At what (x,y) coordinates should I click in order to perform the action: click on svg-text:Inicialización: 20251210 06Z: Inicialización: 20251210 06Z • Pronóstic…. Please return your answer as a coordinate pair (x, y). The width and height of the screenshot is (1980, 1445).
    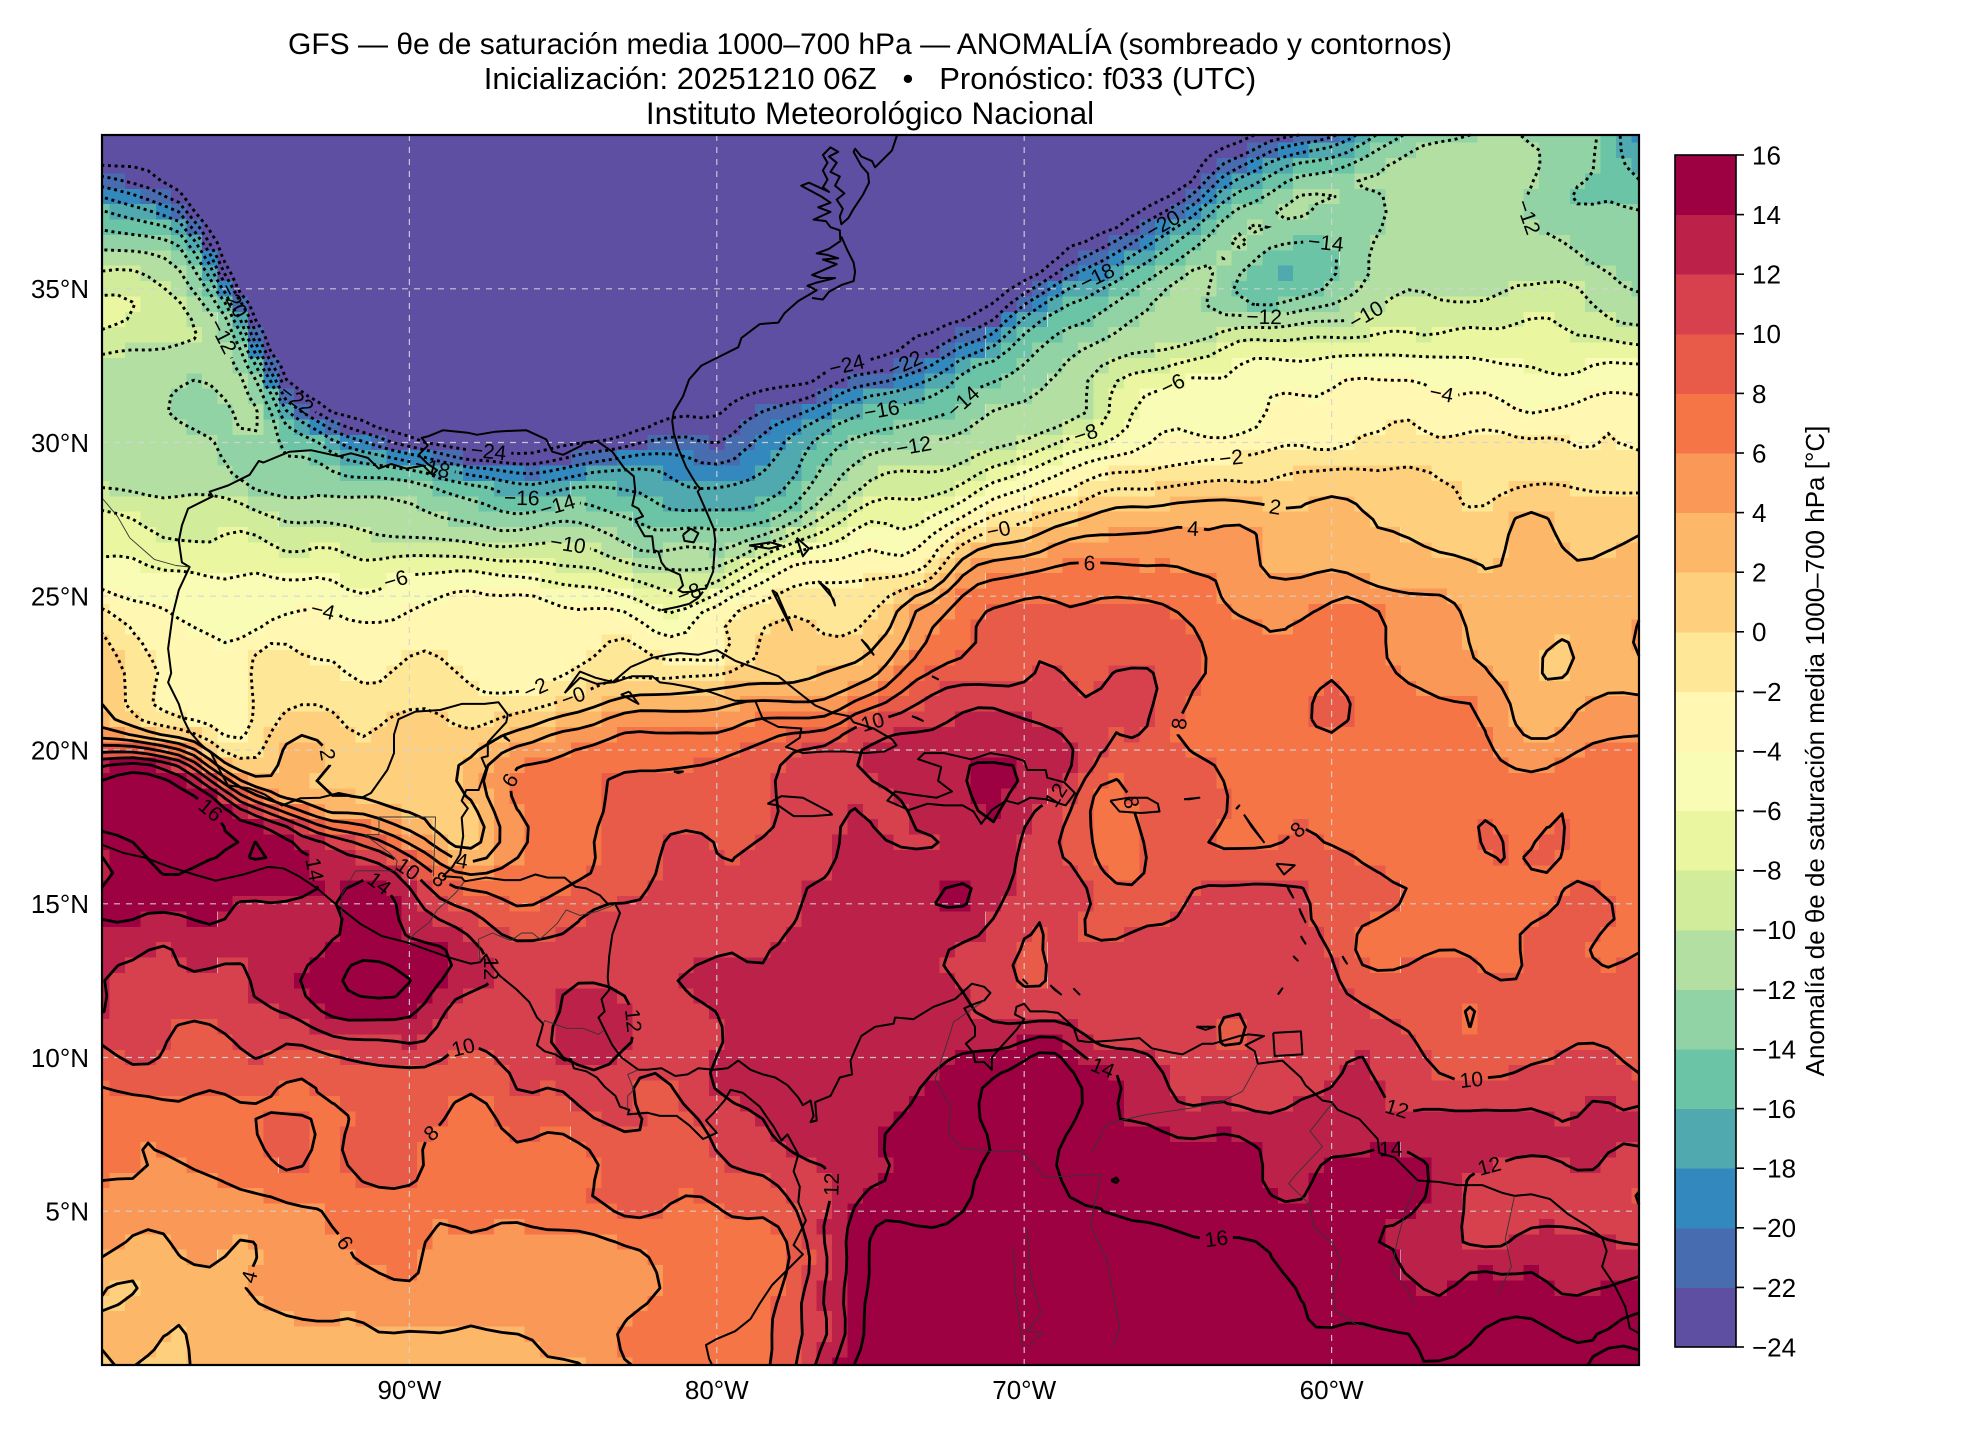
    Looking at the image, I should click on (870, 78).